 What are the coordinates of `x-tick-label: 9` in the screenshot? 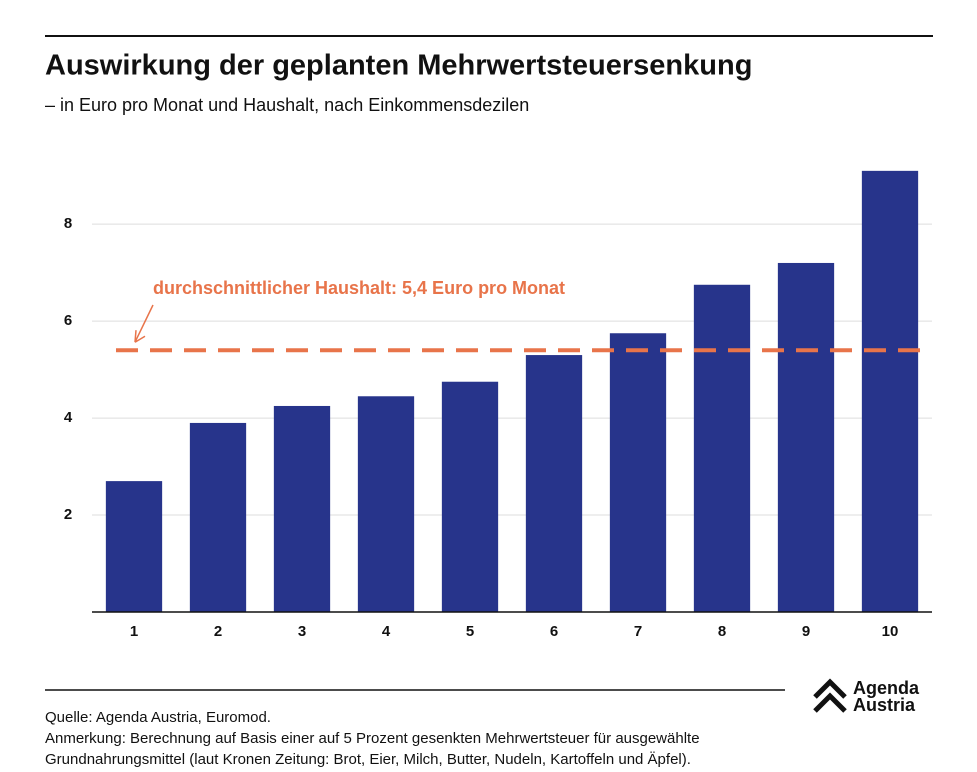 It's located at (806, 631).